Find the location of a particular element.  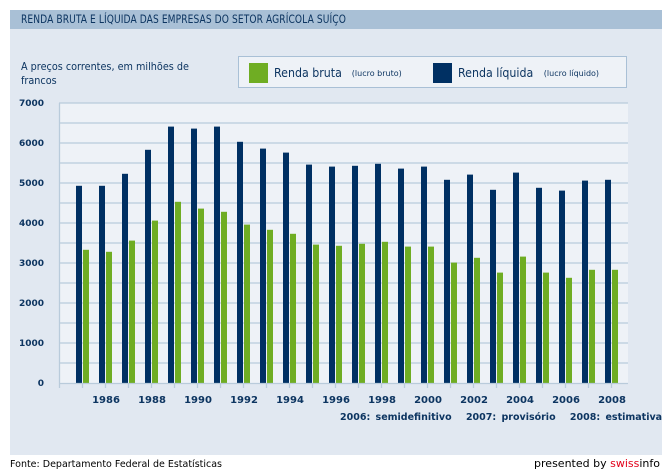

bar-renda-liquida-2004 is located at coordinates (516, 277).